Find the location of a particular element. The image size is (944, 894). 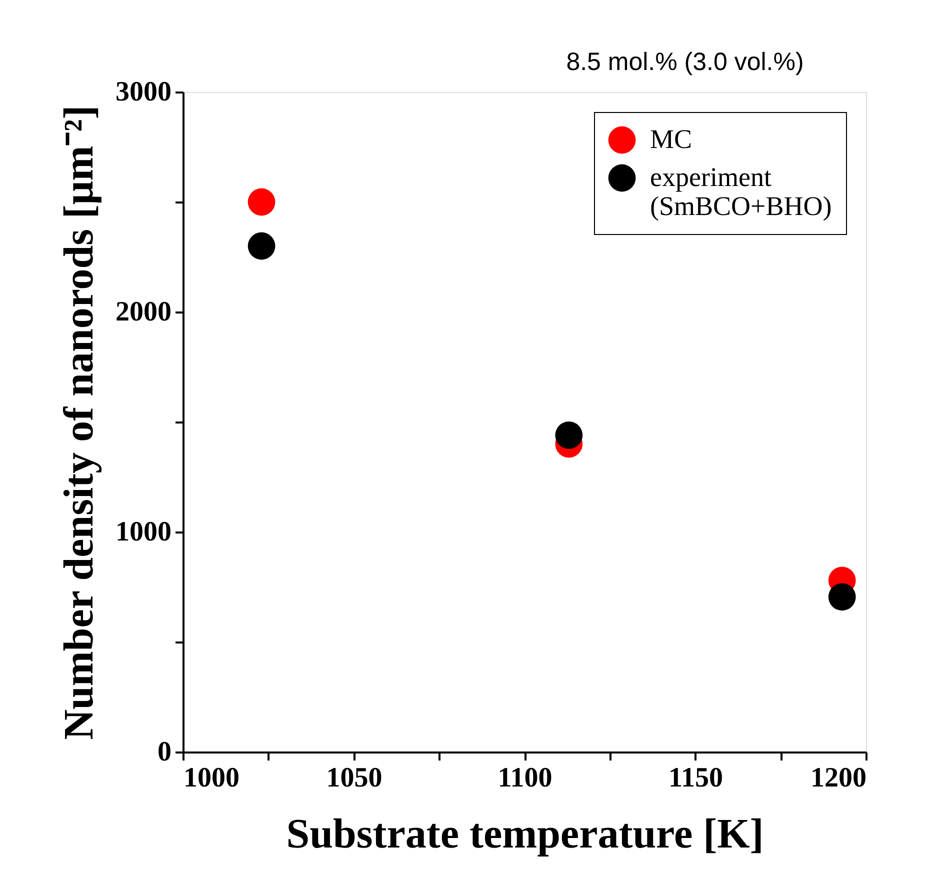

text: 8.5 mol.% (3.0 vol.%) is located at coordinates (685, 62).